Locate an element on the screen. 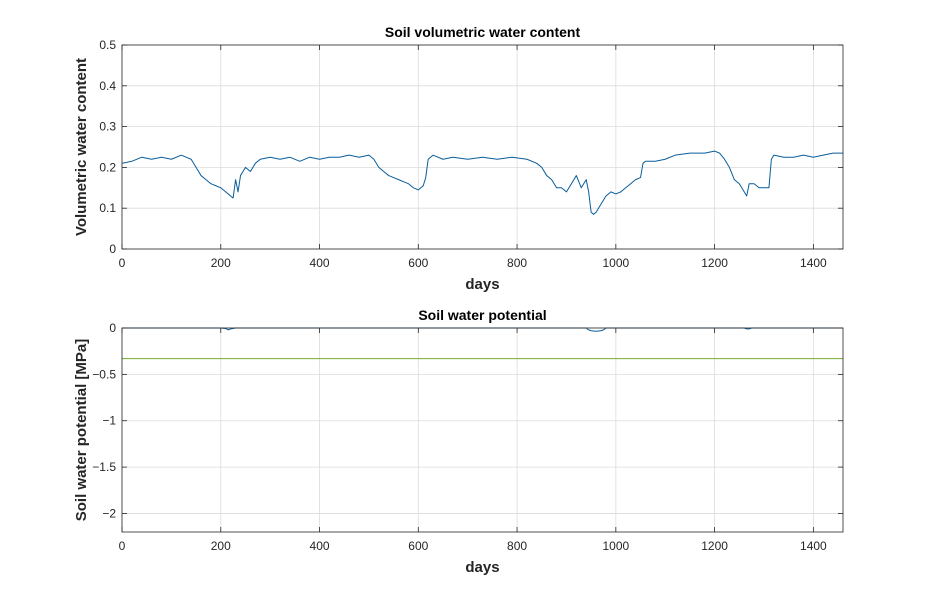 The image size is (932, 598). c0-x-axis-label: days is located at coordinates (482, 284).